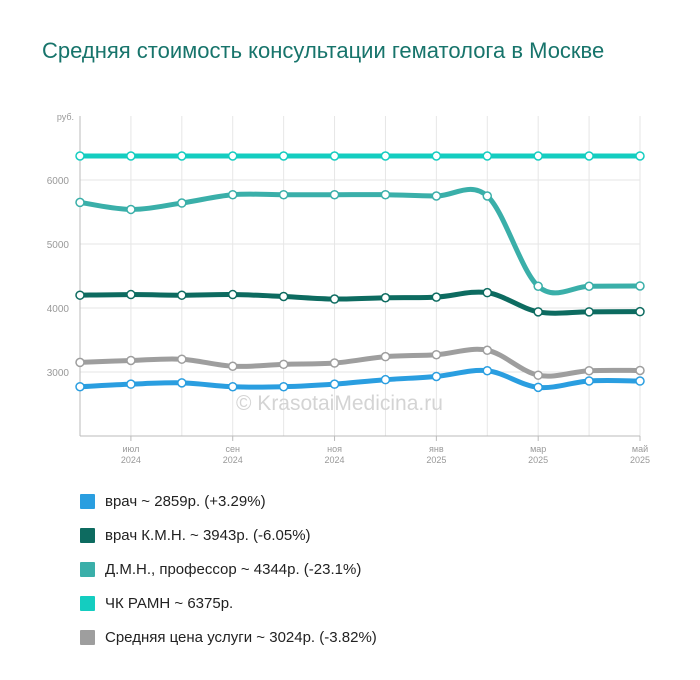 Image resolution: width=700 pixels, height=680 pixels. What do you see at coordinates (169, 603) in the screenshot?
I see `legend-label: ЧК РАМН ~ 6375р.` at bounding box center [169, 603].